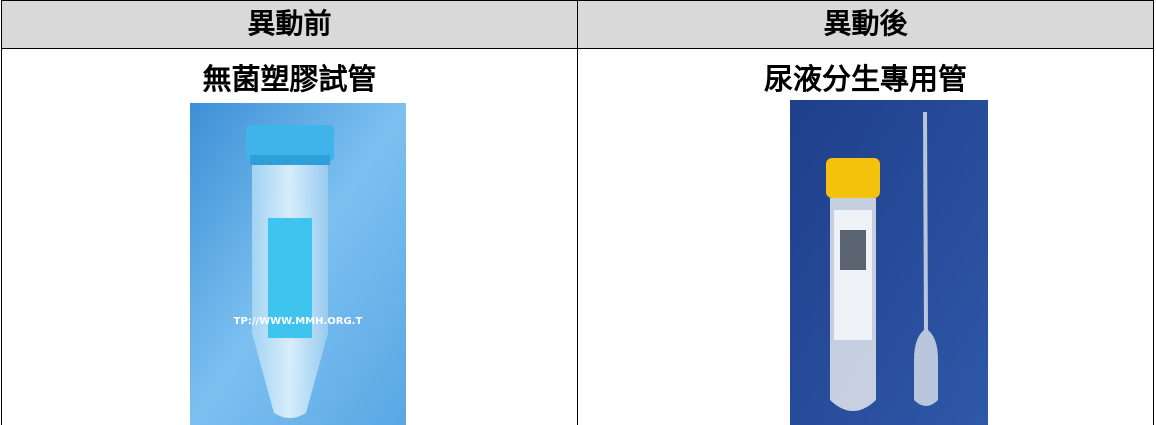 Image resolution: width=1156 pixels, height=425 pixels. I want to click on header-after: 異動後, so click(865, 24).